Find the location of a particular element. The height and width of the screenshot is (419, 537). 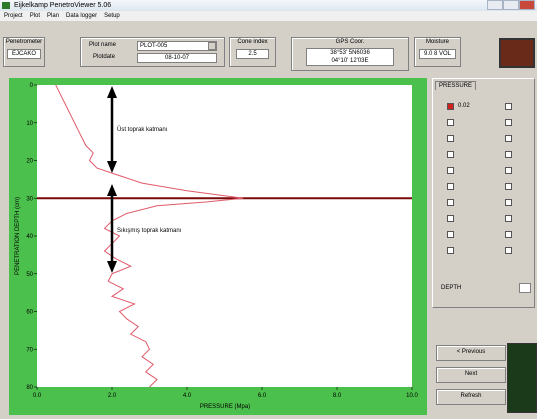

moisture-group: Moisture 9.0 8 VOL is located at coordinates (437, 52).